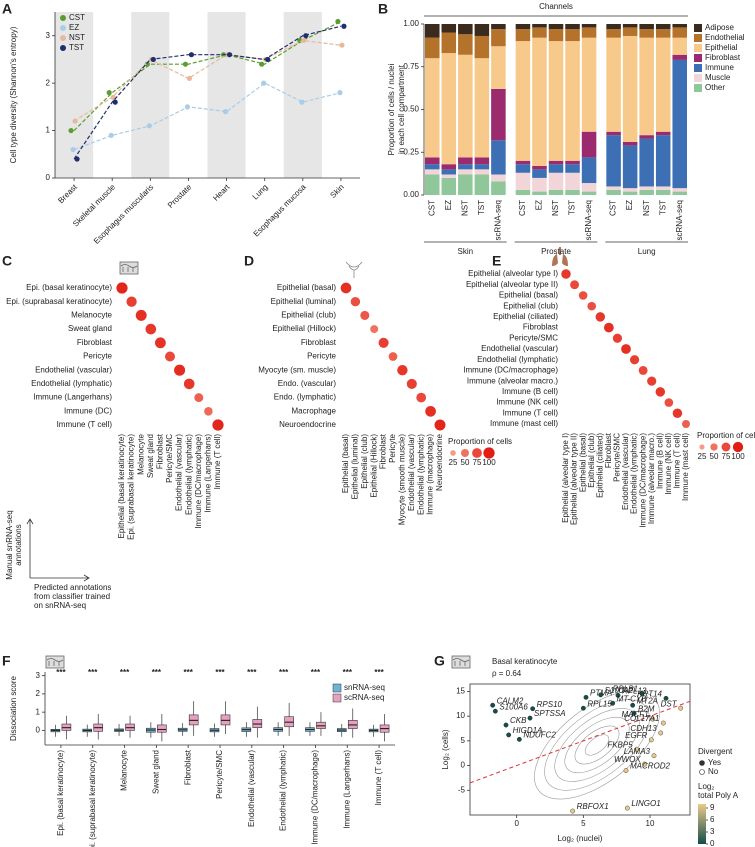 The height and width of the screenshot is (847, 755). What do you see at coordinates (401, 109) in the screenshot?
I see `y-axis-title: in each cell compartment` at bounding box center [401, 109].